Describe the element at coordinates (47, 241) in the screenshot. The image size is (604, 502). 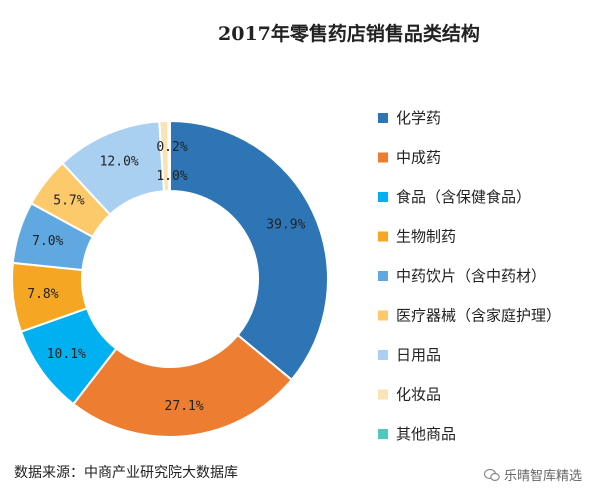
I see `slice-label-5: 7.0%` at that location.